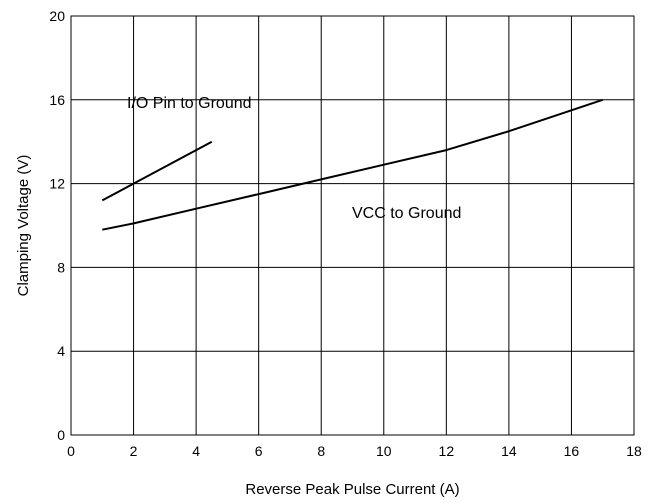 The width and height of the screenshot is (661, 503). What do you see at coordinates (352, 489) in the screenshot?
I see `x-axis-label: Reverse Peak Pulse Current (A)` at bounding box center [352, 489].